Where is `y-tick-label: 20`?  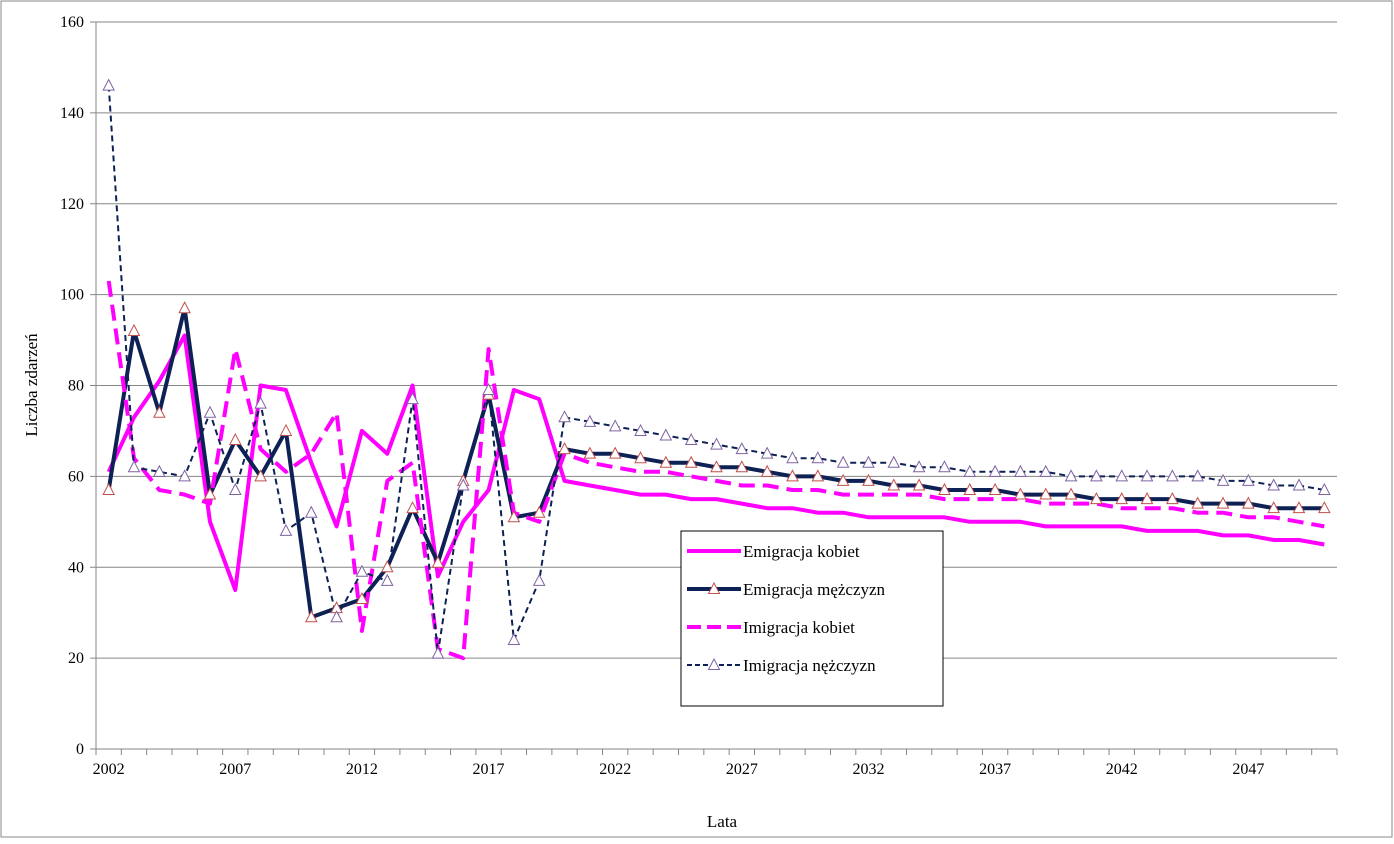
y-tick-label: 20 is located at coordinates (76, 658).